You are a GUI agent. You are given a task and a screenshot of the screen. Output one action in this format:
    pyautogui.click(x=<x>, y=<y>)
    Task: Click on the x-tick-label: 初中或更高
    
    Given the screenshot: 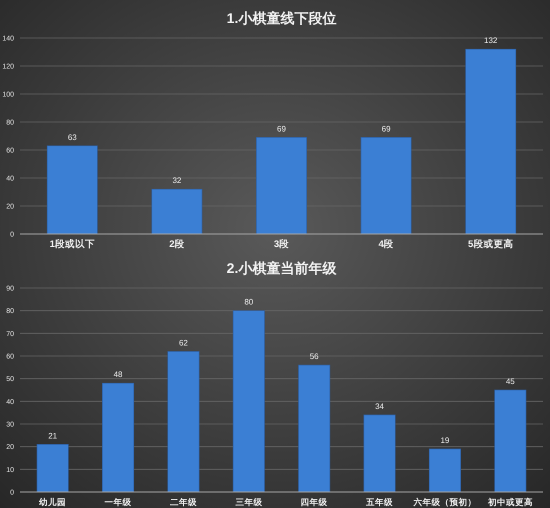 What is the action you would take?
    pyautogui.click(x=509, y=502)
    